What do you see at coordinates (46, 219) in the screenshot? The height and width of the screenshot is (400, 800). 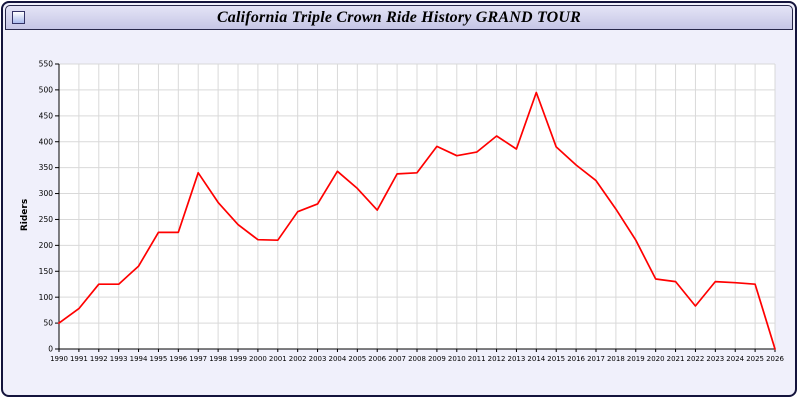 I see `svg-text: 250` at bounding box center [46, 219].